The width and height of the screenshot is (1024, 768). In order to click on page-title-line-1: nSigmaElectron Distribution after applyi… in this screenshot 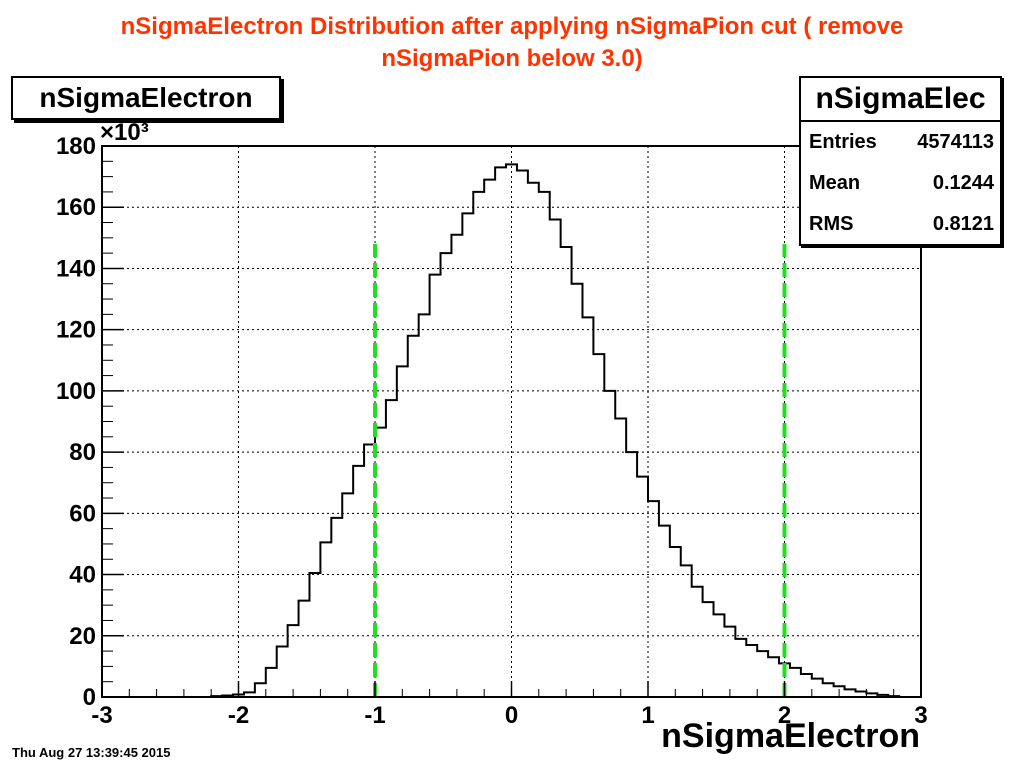, I will do `click(512, 26)`.